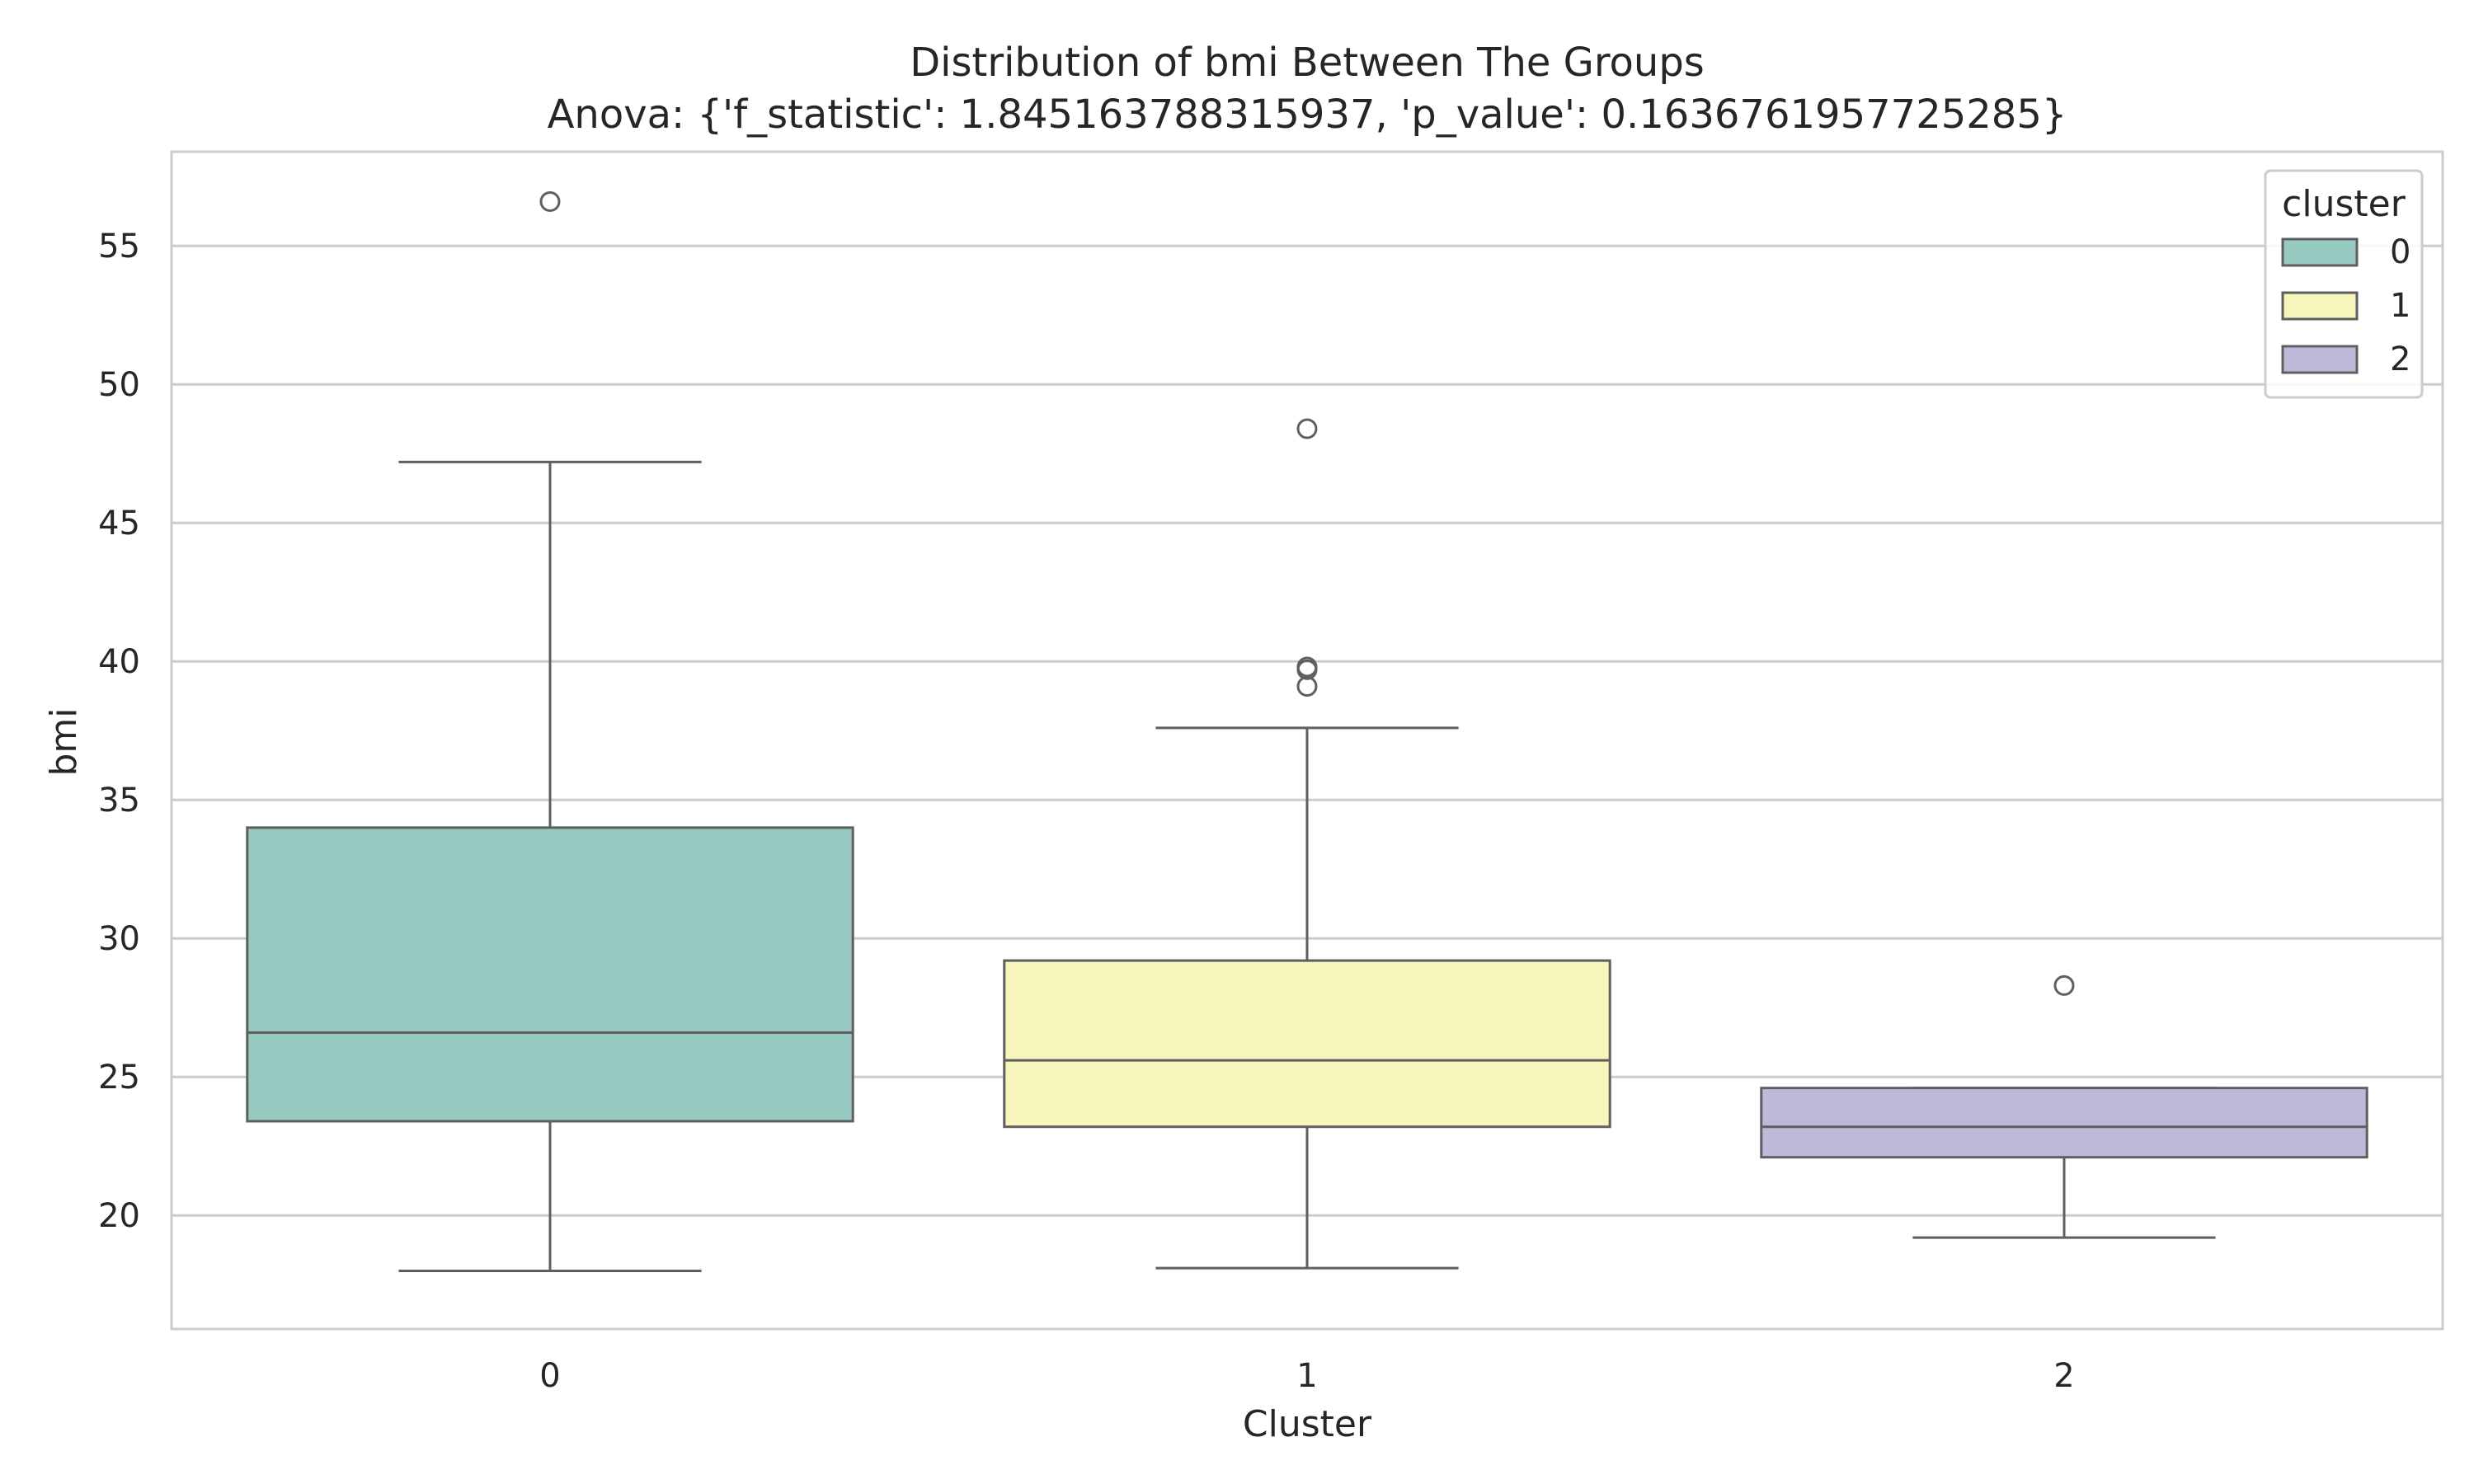 This screenshot has height=1484, width=2474. I want to click on x-axis-label: Cluster, so click(1307, 1424).